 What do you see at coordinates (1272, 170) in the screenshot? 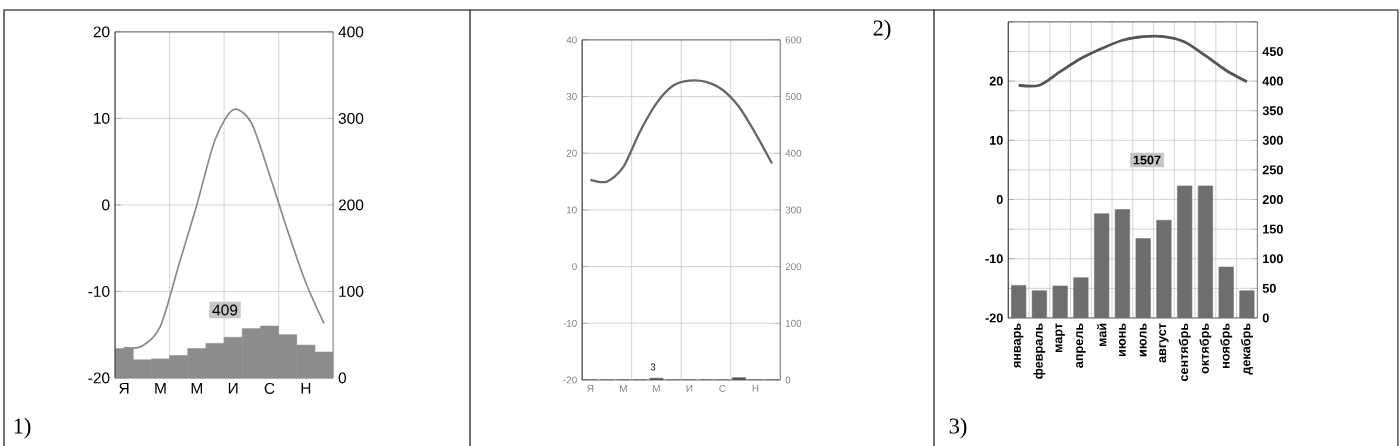
I see `y2-tick-label: 250` at bounding box center [1272, 170].